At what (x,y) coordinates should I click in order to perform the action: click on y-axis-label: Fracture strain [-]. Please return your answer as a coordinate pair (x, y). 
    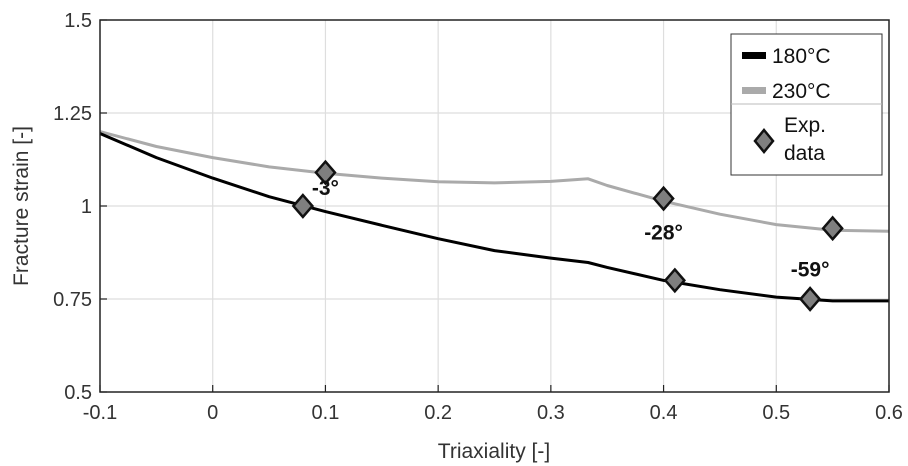
    Looking at the image, I should click on (21, 206).